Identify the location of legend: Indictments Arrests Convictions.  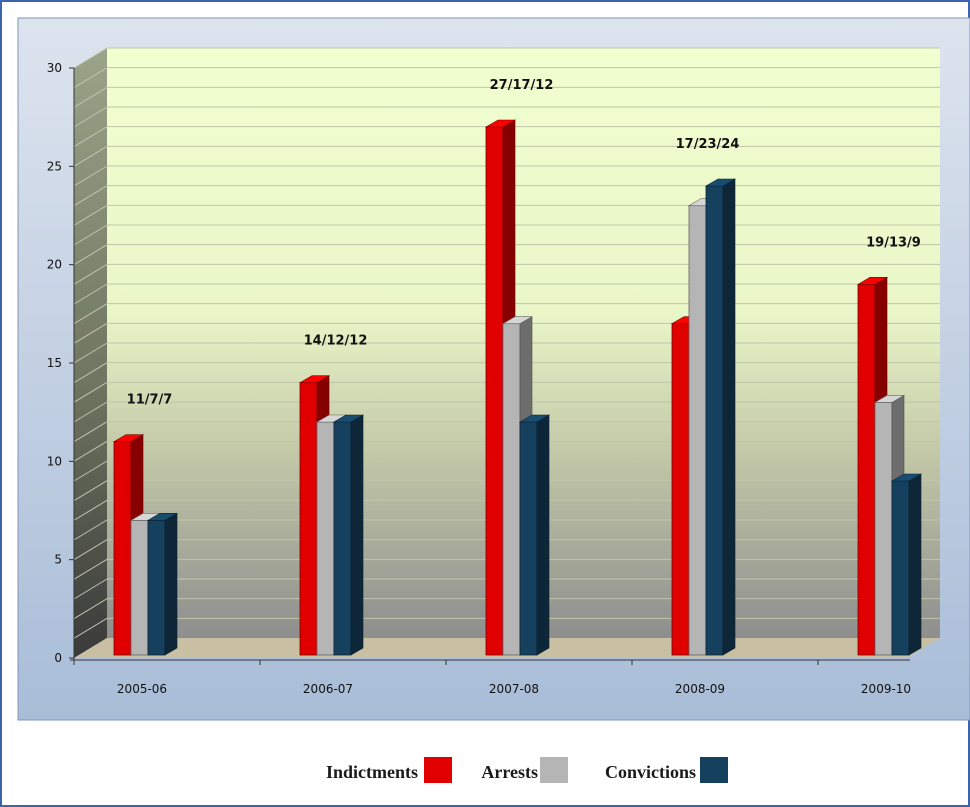
(527, 770).